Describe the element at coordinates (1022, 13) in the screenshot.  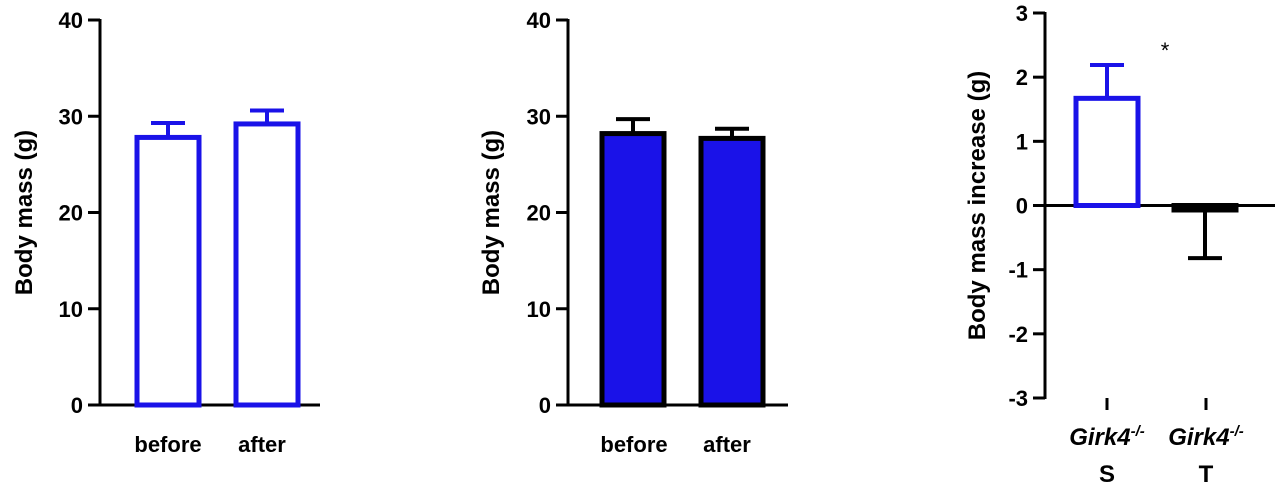
I see `y-tick-label: 3` at that location.